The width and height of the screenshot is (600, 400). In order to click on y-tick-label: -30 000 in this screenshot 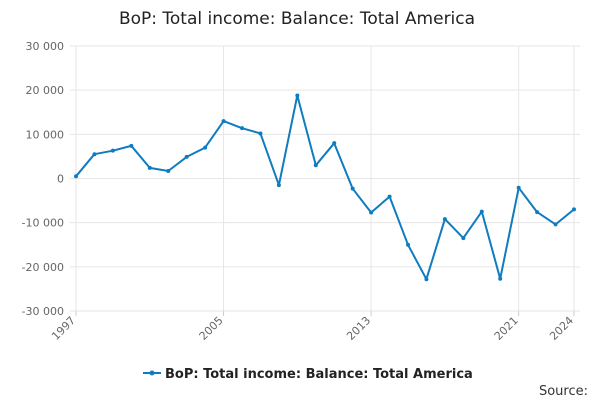, I will do `click(43, 311)`.